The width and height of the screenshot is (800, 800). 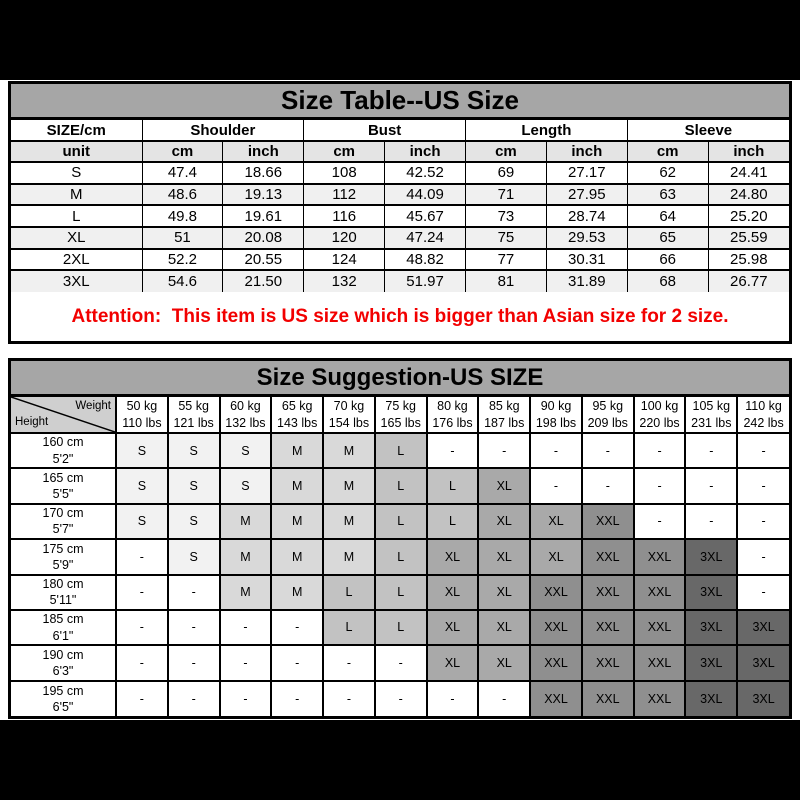 I want to click on size-table-row: L 49.8 19.61 116 45.67 73 28.74 64 25.20, so click(x=400, y=216).